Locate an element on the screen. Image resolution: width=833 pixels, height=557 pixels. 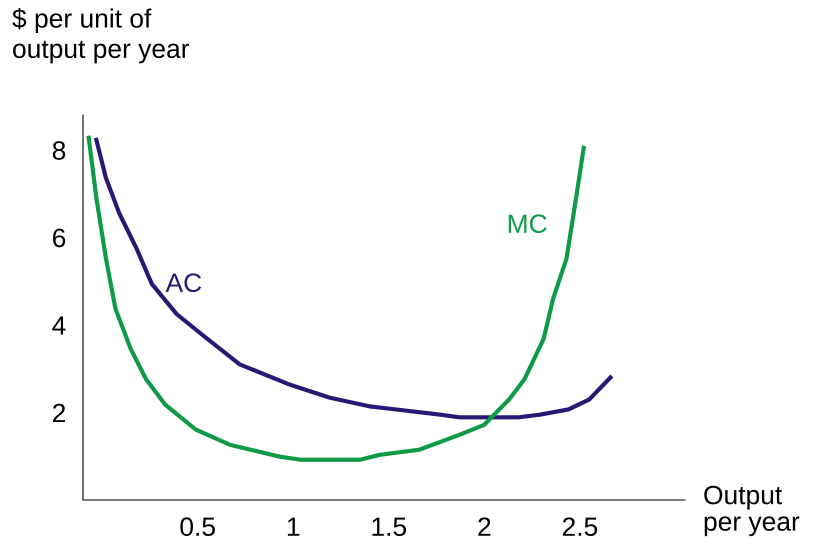
y-tick-label: 8 is located at coordinates (59, 150).